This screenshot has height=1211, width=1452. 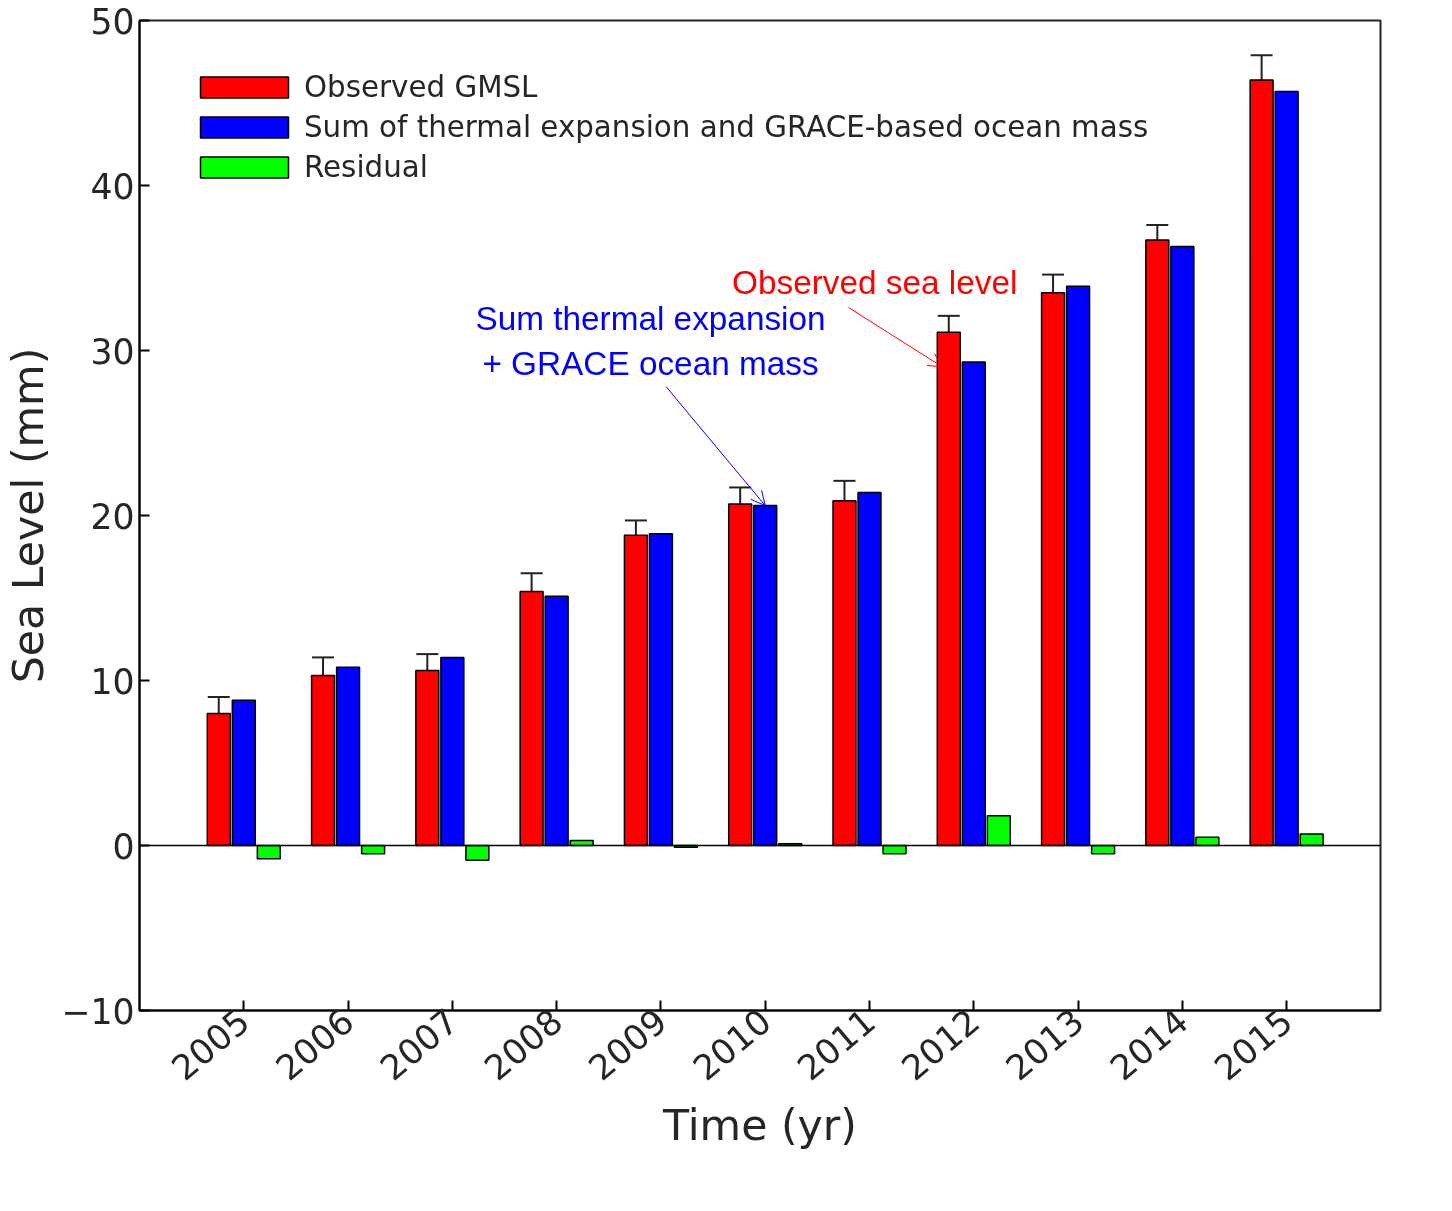 What do you see at coordinates (875, 282) in the screenshot?
I see `annotation: Observed sea level` at bounding box center [875, 282].